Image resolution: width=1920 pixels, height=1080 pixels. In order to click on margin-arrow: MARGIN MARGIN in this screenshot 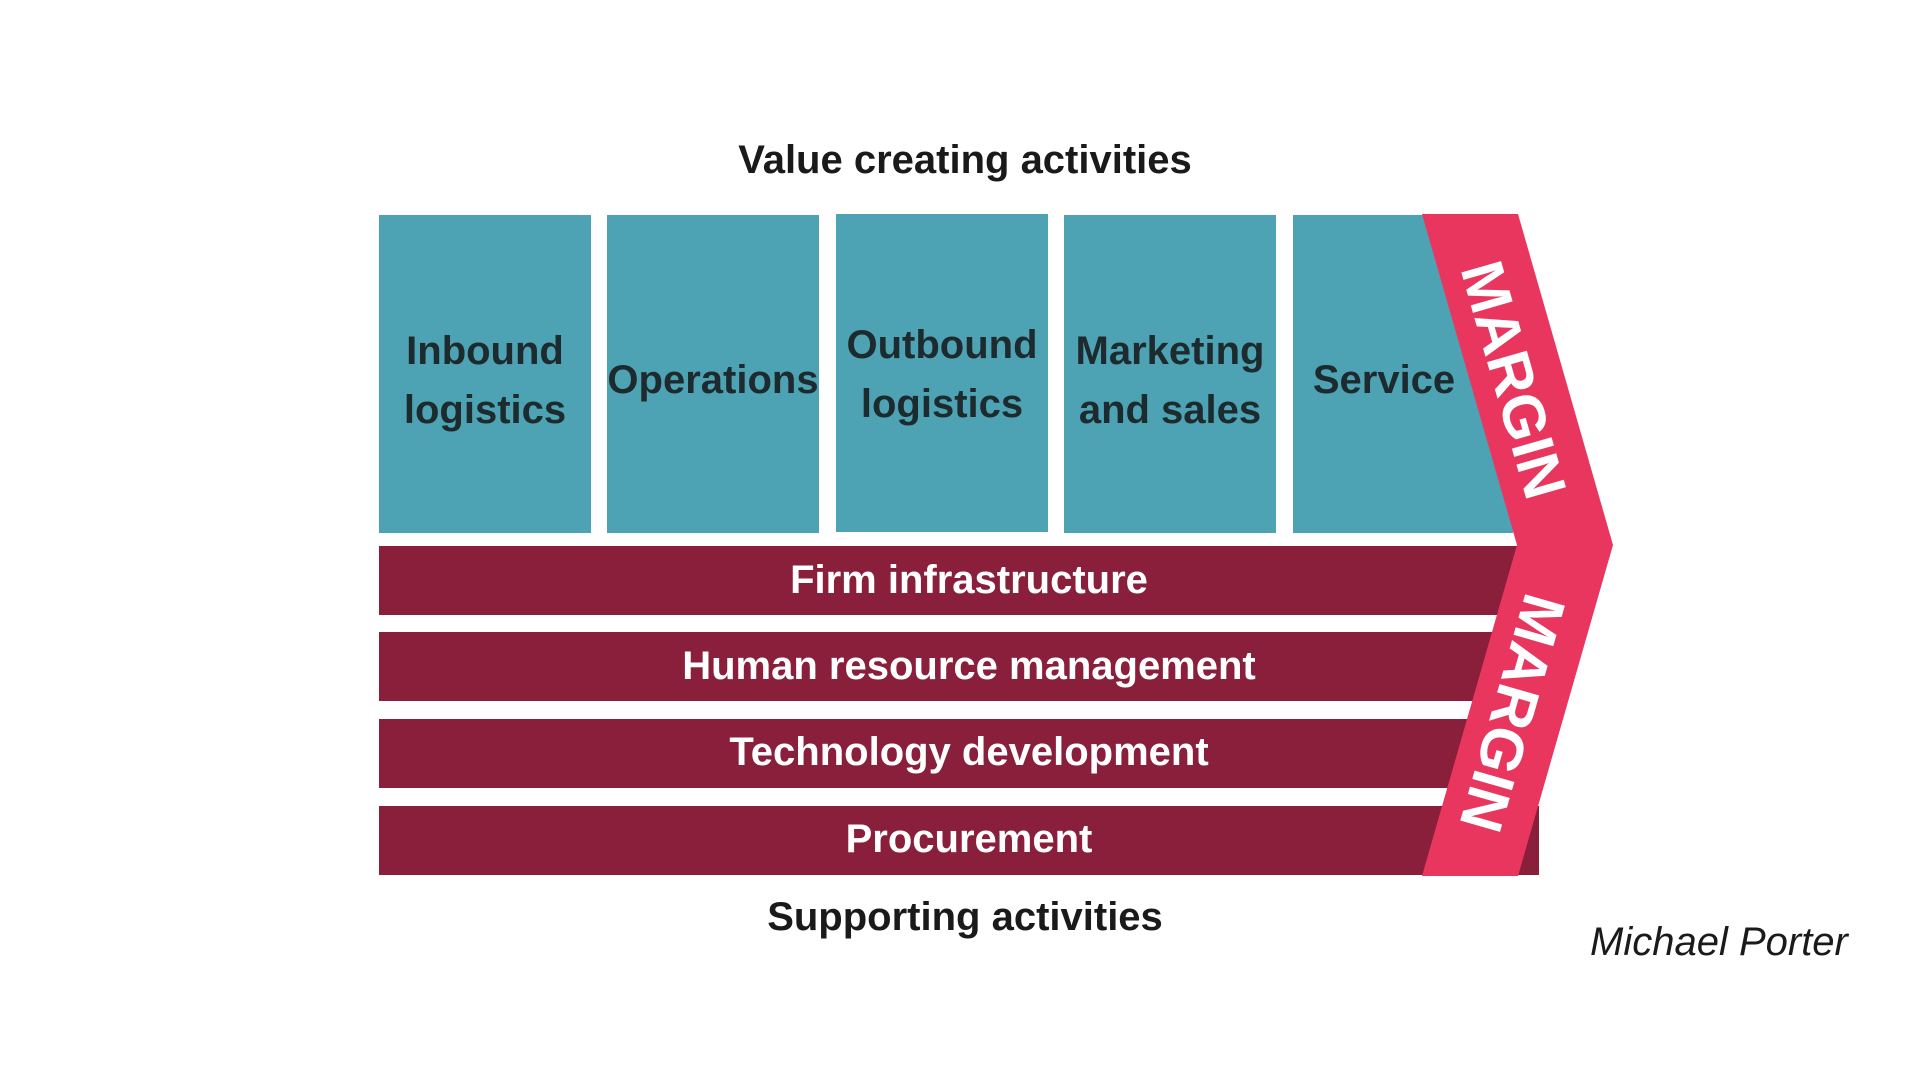, I will do `click(1517, 545)`.